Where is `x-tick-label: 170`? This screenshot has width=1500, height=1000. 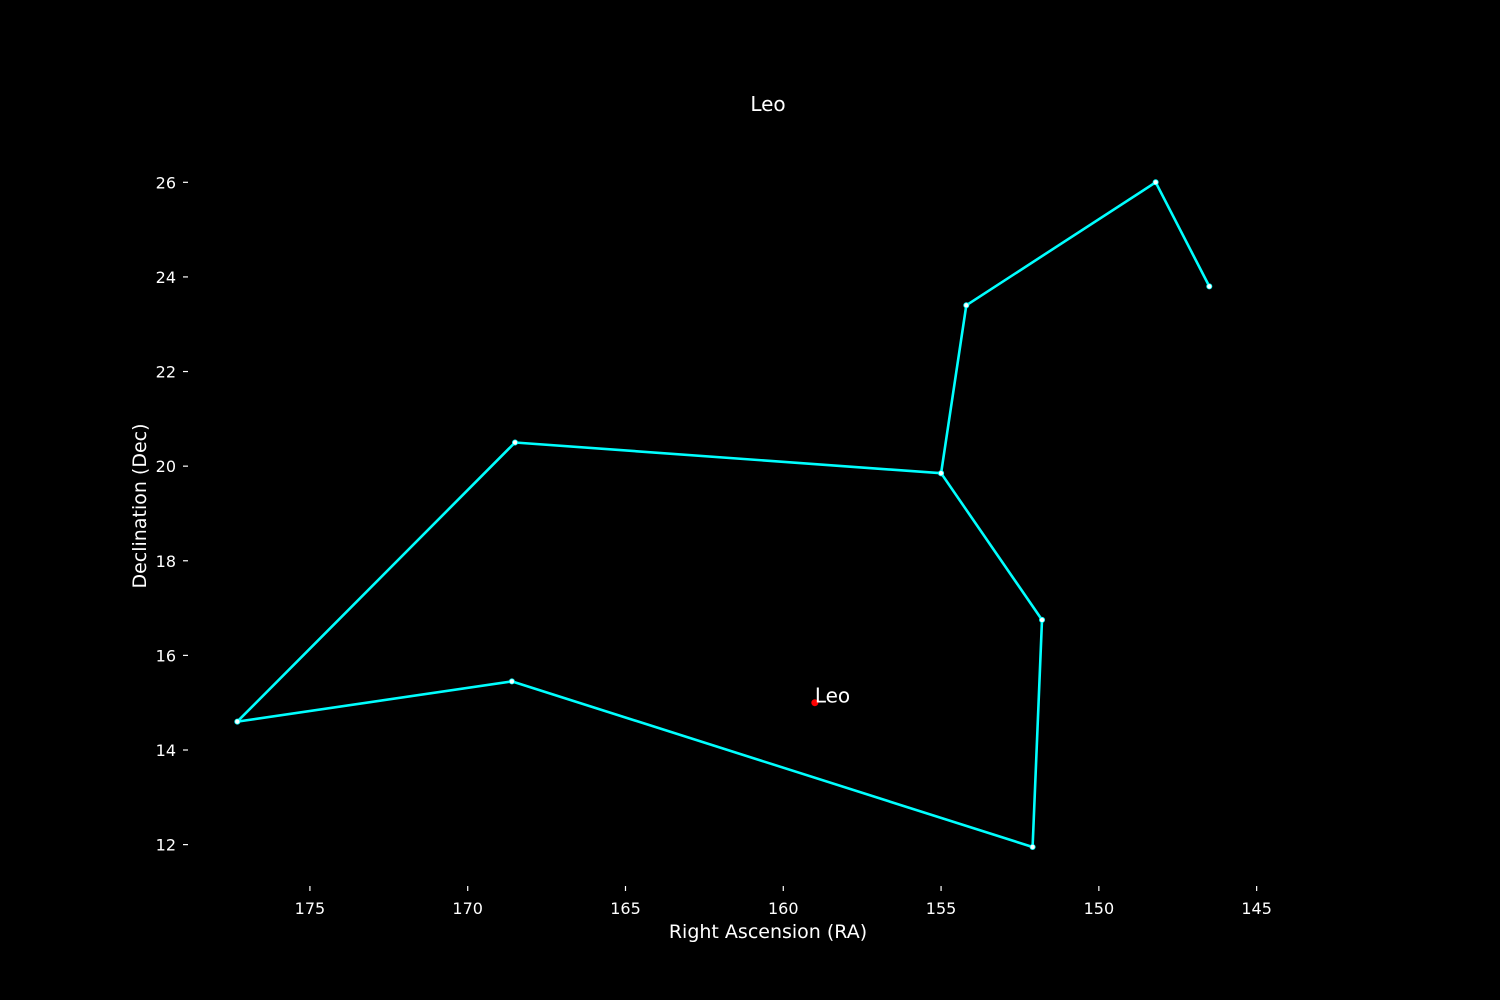 x-tick-label: 170 is located at coordinates (467, 908).